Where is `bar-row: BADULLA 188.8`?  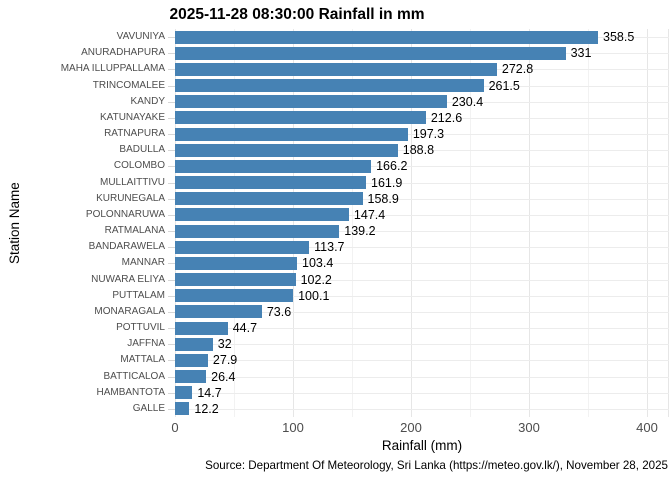 bar-row: BADULLA 188.8 is located at coordinates (334, 150).